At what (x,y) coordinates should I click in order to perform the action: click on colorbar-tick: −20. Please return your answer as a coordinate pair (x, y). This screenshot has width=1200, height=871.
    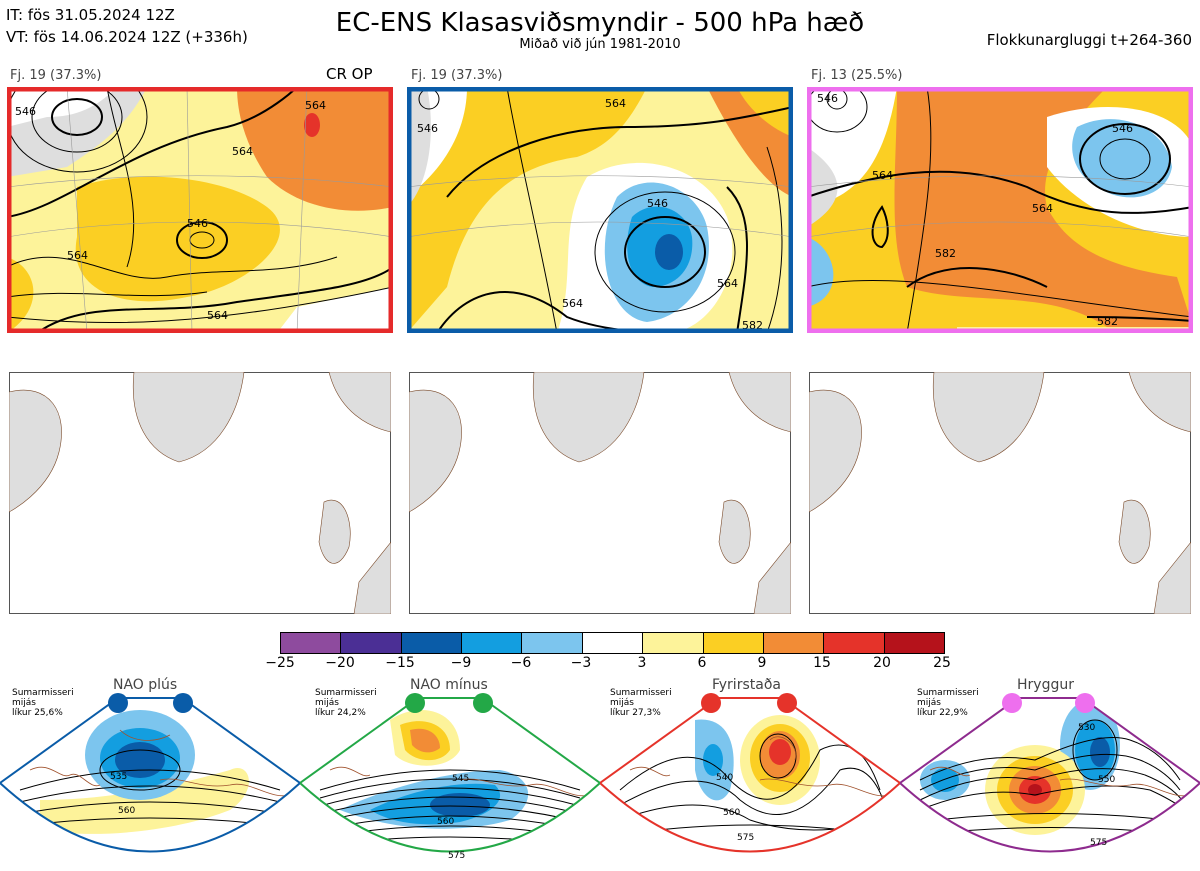
    Looking at the image, I should click on (340, 663).